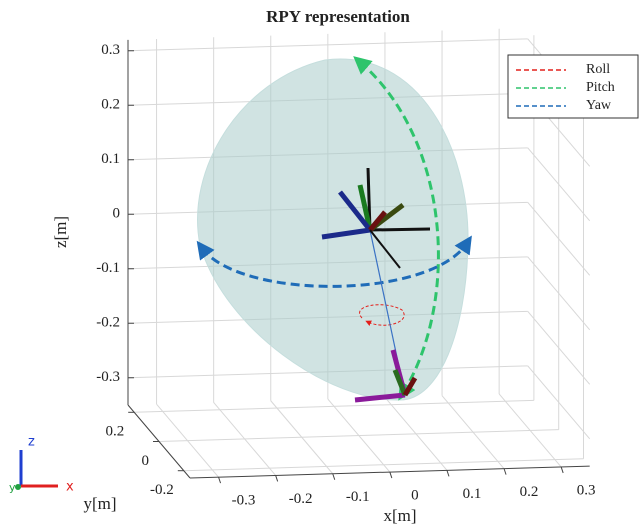 Image resolution: width=644 pixels, height=532 pixels. I want to click on yaw-arc, so click(334, 261).